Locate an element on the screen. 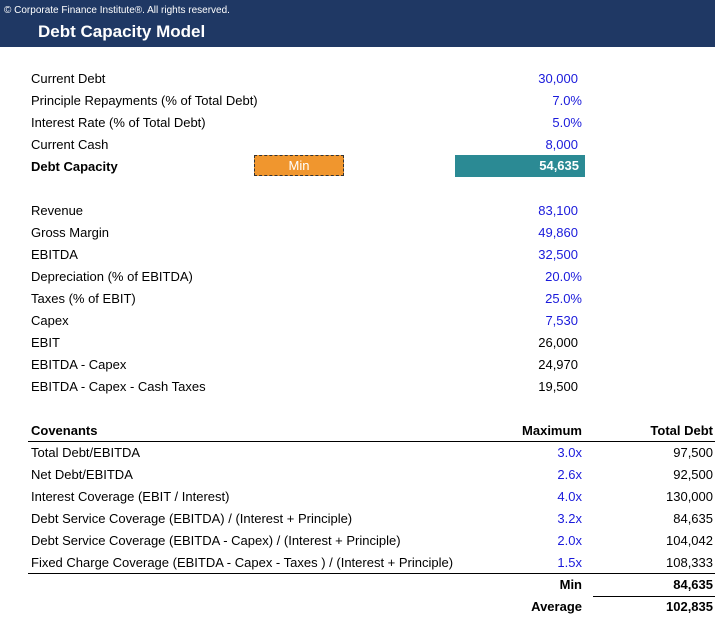 The image size is (721, 631). taxes-label: Taxes (% of EBIT) is located at coordinates (83, 298).